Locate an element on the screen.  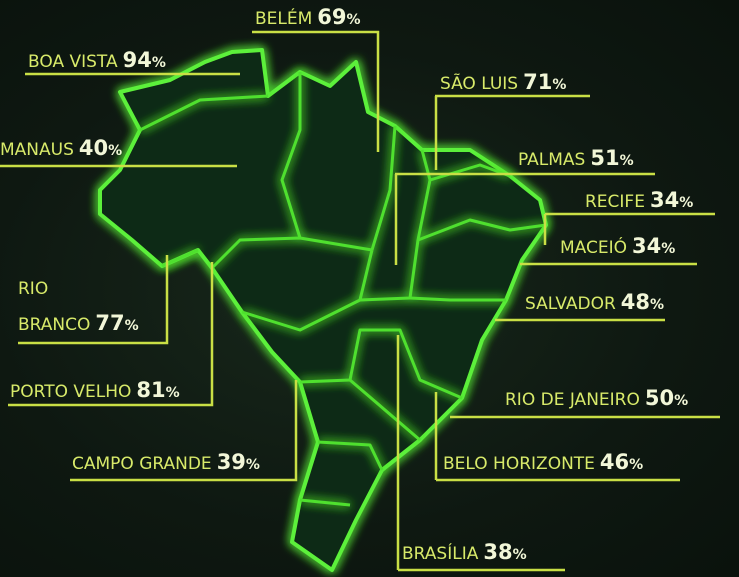
city-label: SÃO LUIS 71% is located at coordinates (503, 83).